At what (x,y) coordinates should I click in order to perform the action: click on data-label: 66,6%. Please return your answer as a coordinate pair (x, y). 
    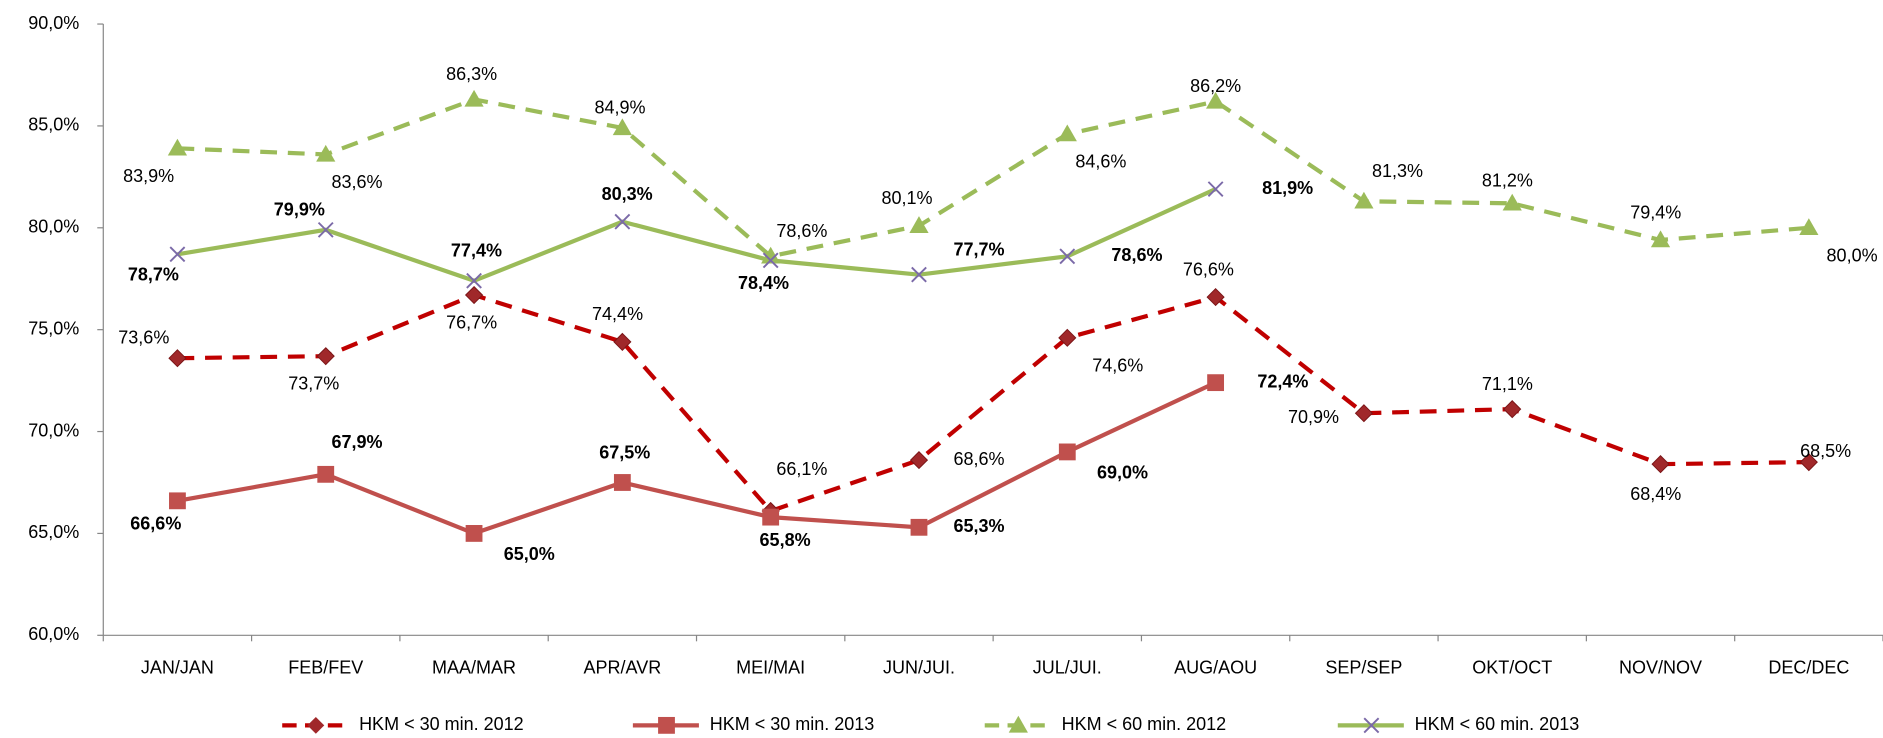
    Looking at the image, I should click on (155, 524).